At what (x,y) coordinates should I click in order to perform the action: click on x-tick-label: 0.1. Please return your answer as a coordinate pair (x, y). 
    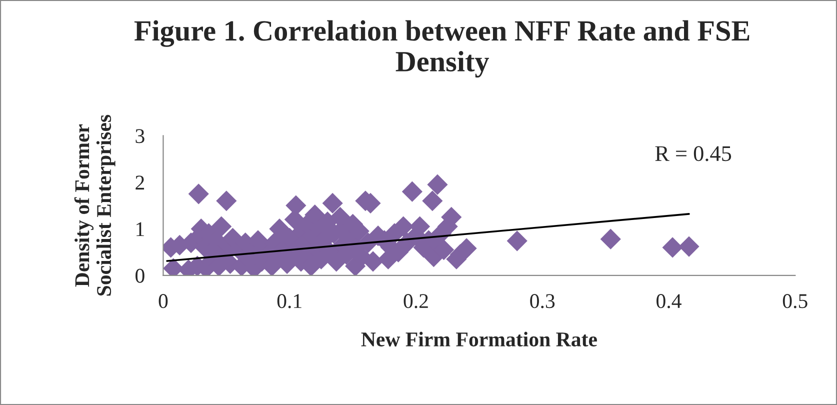
    Looking at the image, I should click on (289, 301).